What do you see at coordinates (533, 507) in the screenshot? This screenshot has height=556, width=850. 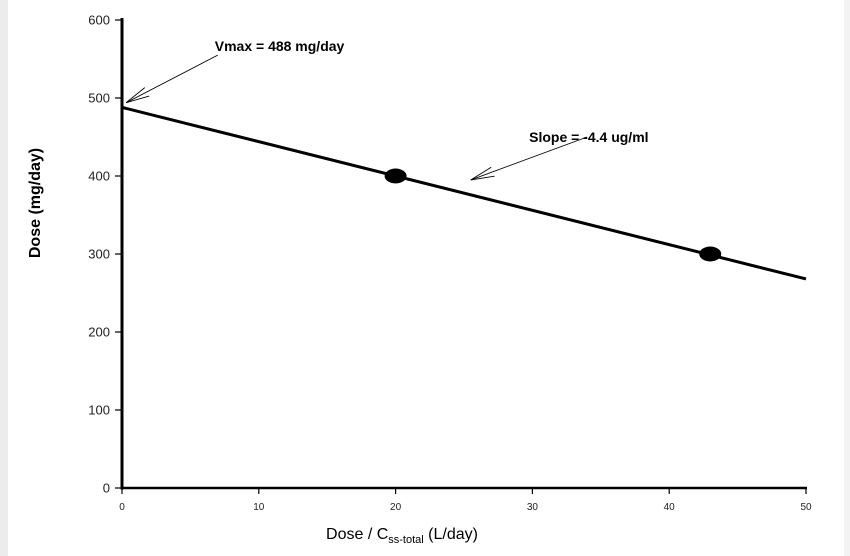 I see `x-tick-label: 30` at bounding box center [533, 507].